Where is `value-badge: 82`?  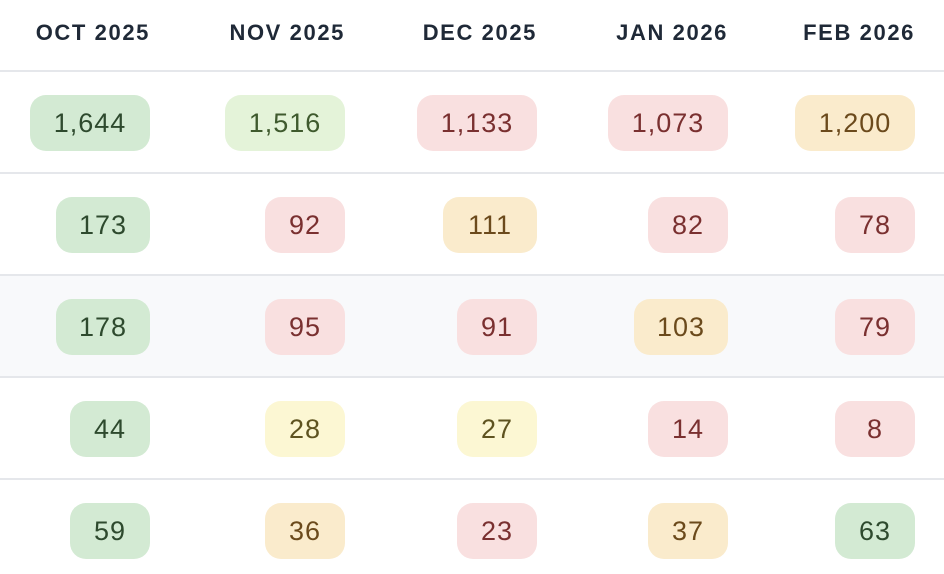
value-badge: 82 is located at coordinates (688, 225).